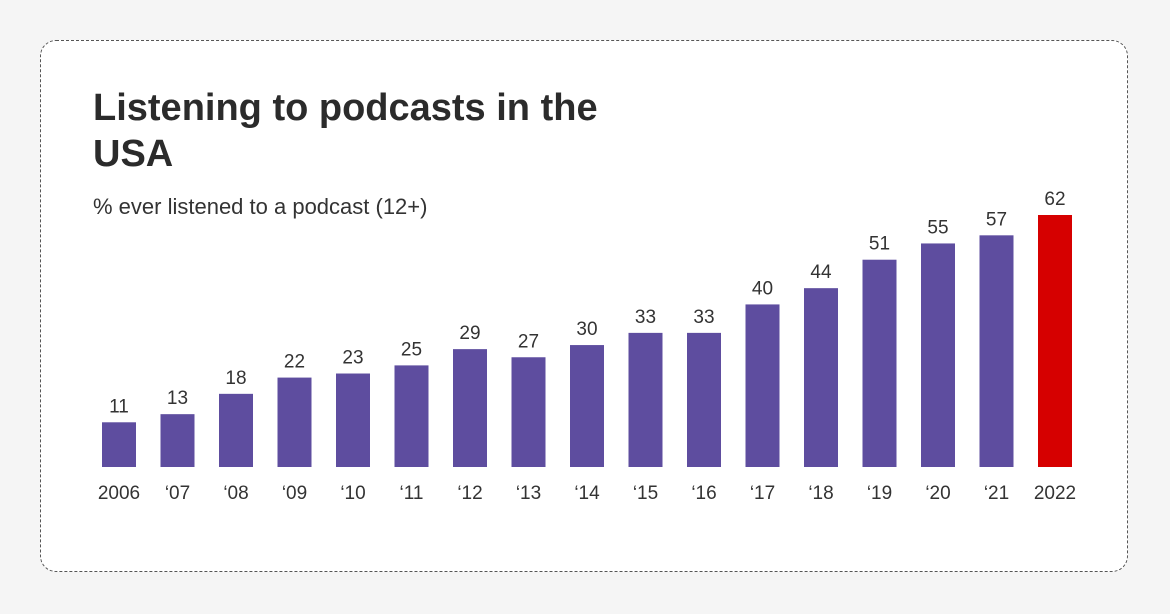 The image size is (1170, 614). I want to click on value-label-12: 44, so click(821, 272).